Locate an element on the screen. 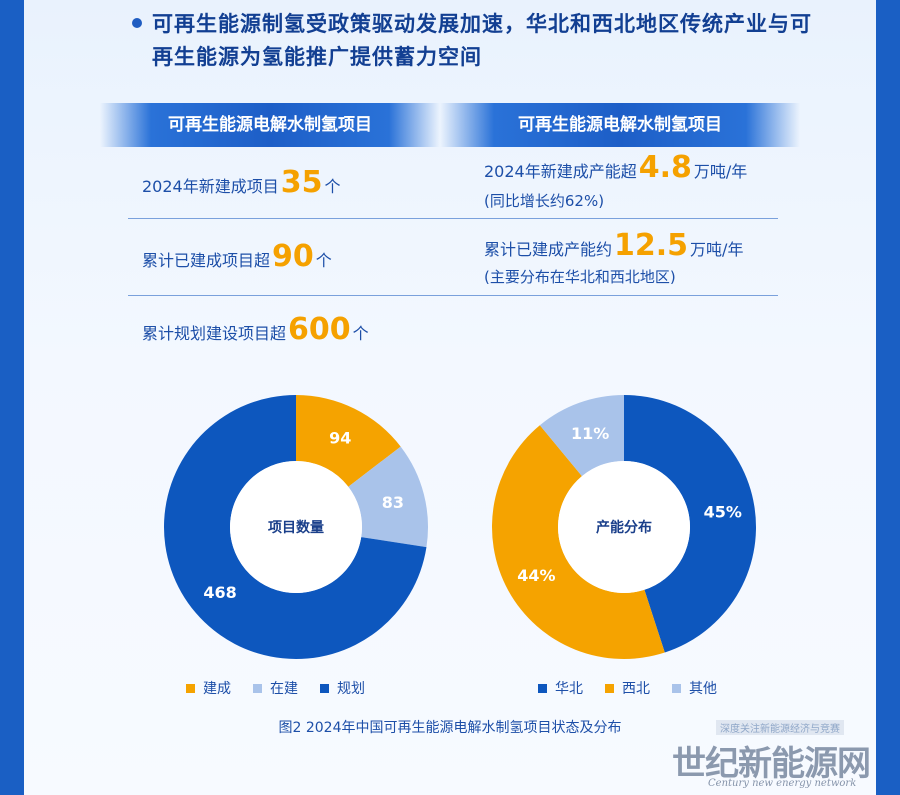 The width and height of the screenshot is (900, 795). legend-label: 西北 is located at coordinates (636, 689).